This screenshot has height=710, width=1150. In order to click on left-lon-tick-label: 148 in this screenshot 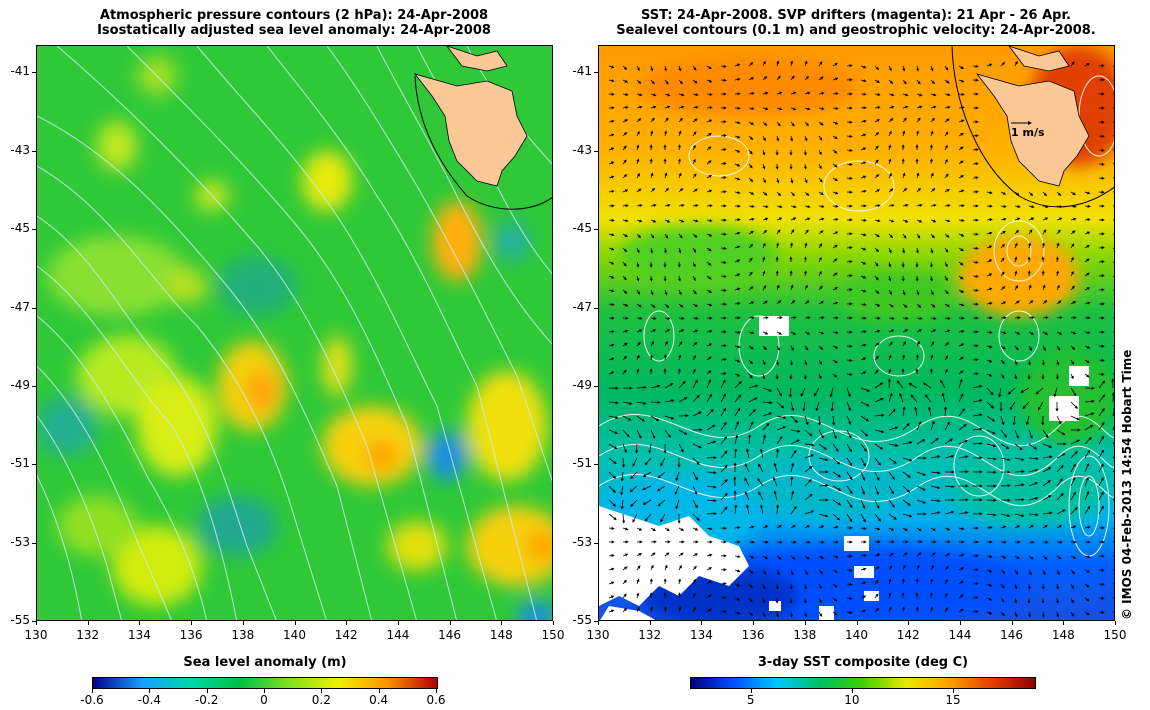, I will do `click(501, 635)`.